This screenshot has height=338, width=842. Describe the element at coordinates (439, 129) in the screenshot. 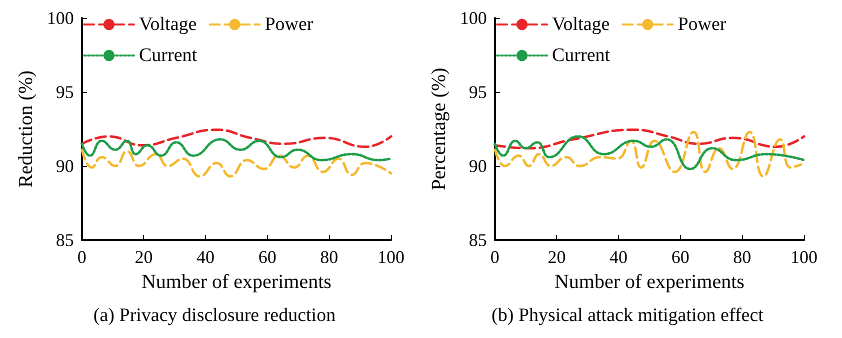

I see `y-axis-title: Percentage (%)` at that location.